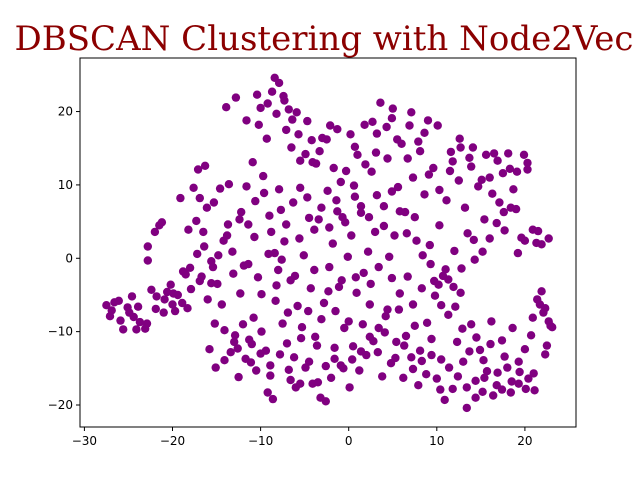 The height and width of the screenshot is (480, 640). I want to click on chart-title: DBSCAN Clustering with Node2Vec, so click(324, 39).